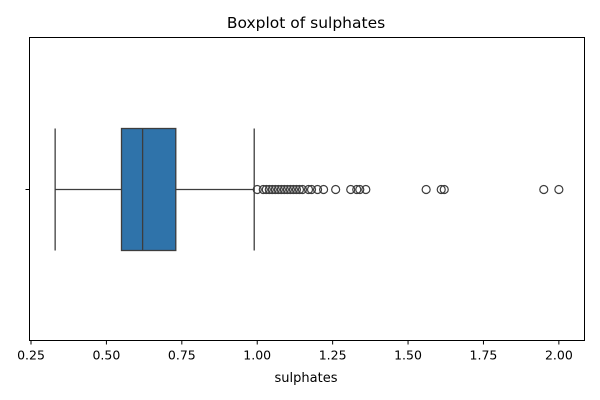 The width and height of the screenshot is (600, 400). I want to click on x-tick-label: 1.00, so click(257, 355).